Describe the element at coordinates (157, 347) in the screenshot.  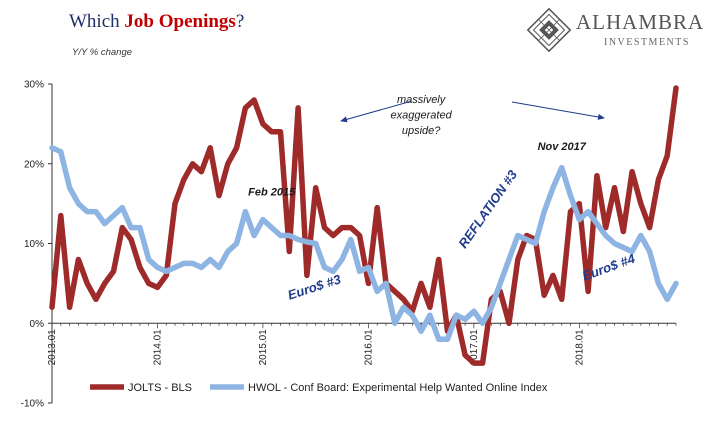
I see `x-tick-label: 2014.01` at that location.